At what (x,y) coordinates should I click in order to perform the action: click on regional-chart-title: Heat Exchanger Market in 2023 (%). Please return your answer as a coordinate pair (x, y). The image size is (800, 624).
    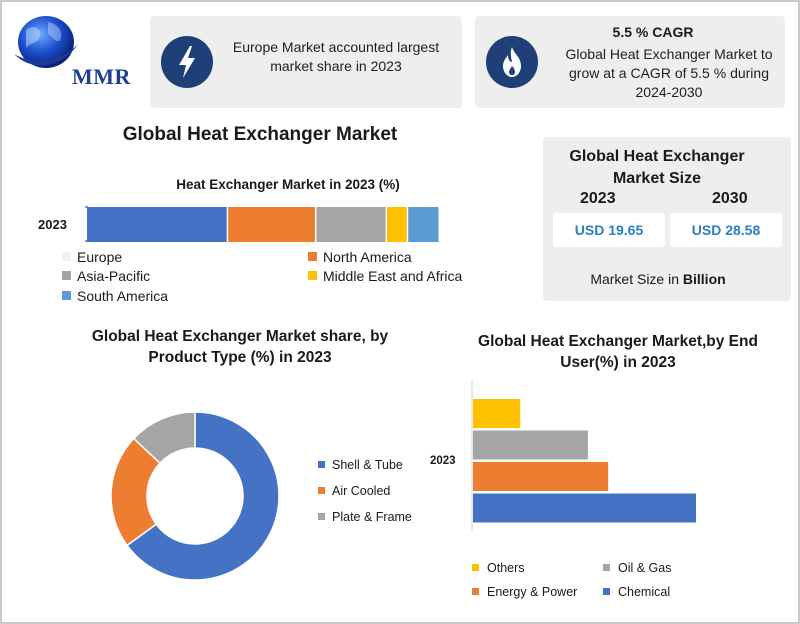
    Looking at the image, I should click on (288, 184).